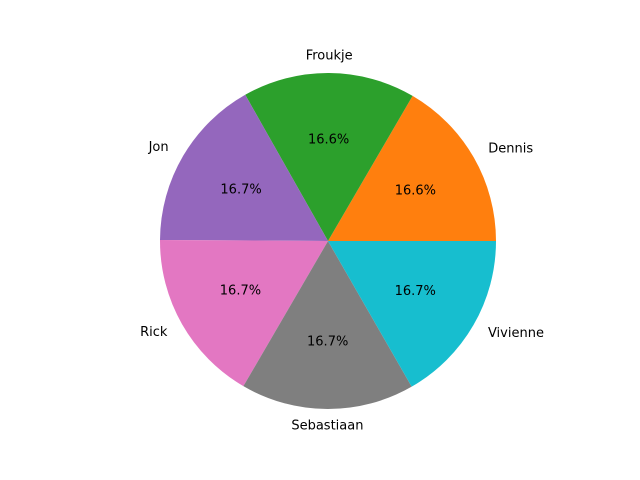 Image resolution: width=640 pixels, height=480 pixels. What do you see at coordinates (415, 190) in the screenshot?
I see `pie-percent-dennis: 16.6%` at bounding box center [415, 190].